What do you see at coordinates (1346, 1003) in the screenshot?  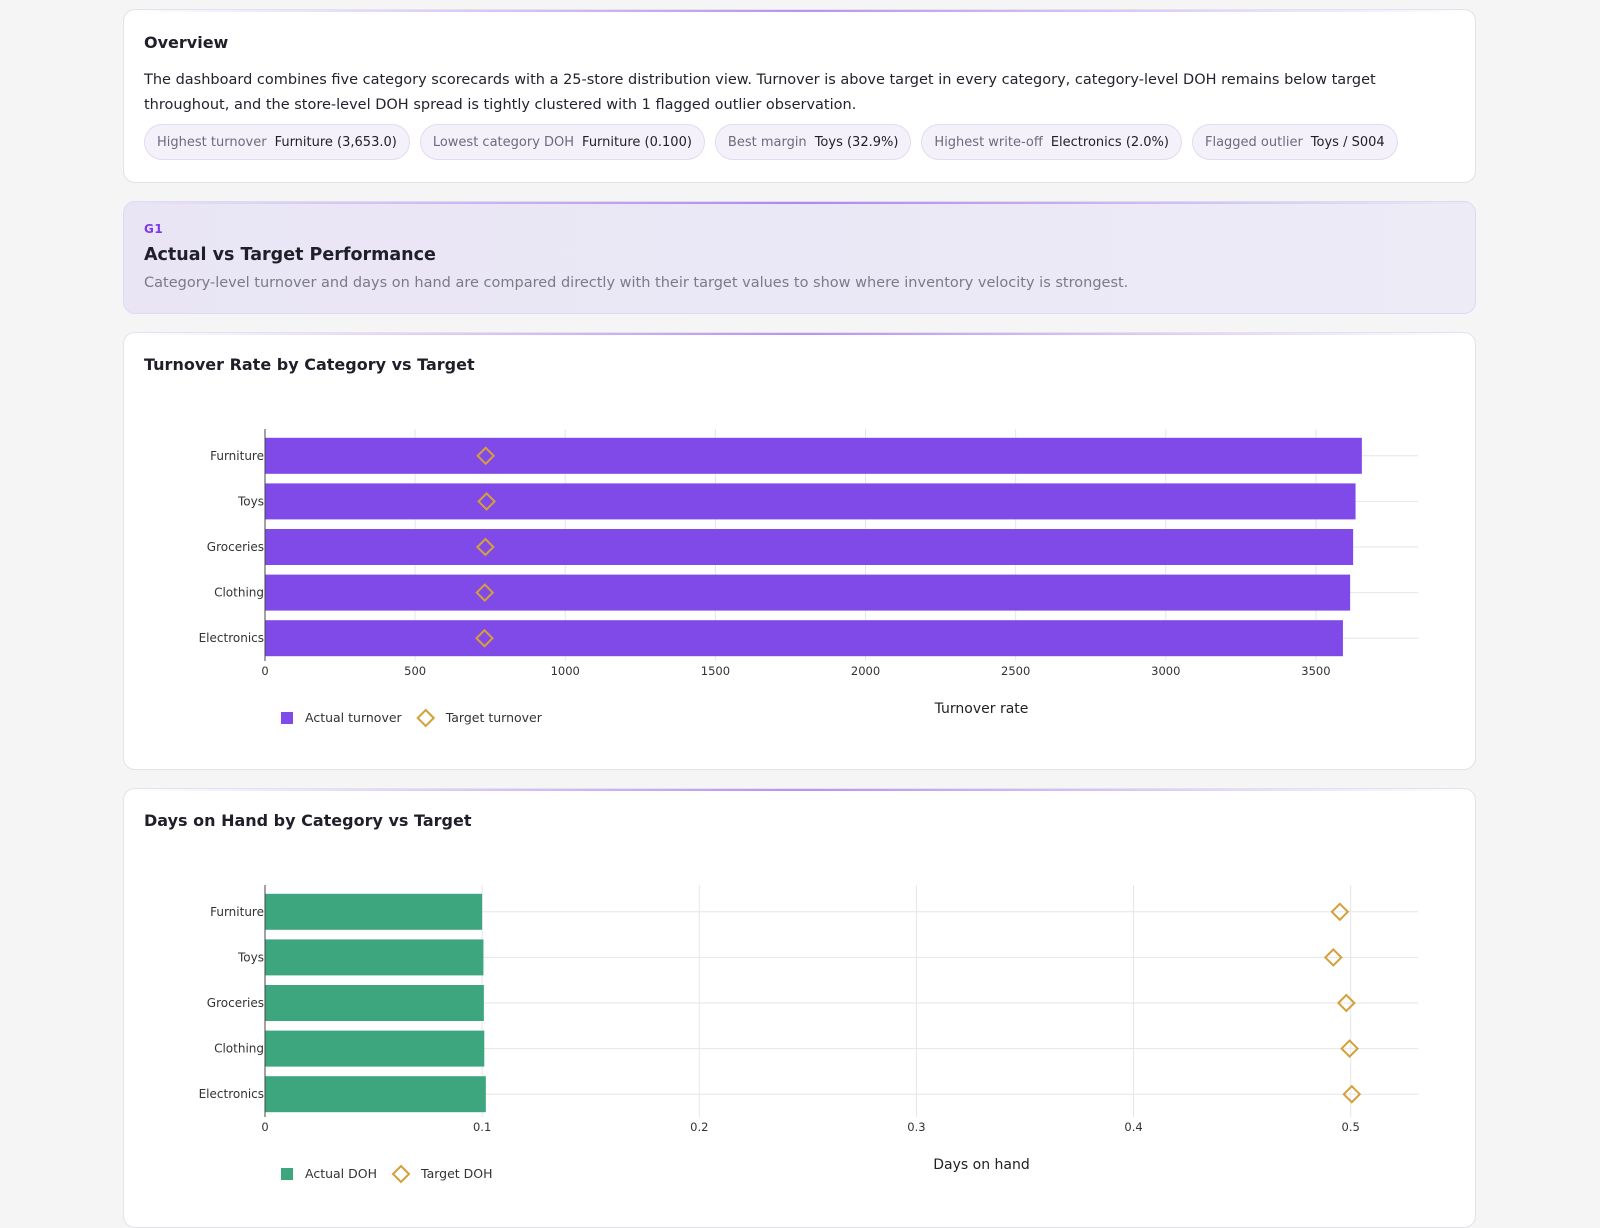 I see `doh-target-marker-groceries` at bounding box center [1346, 1003].